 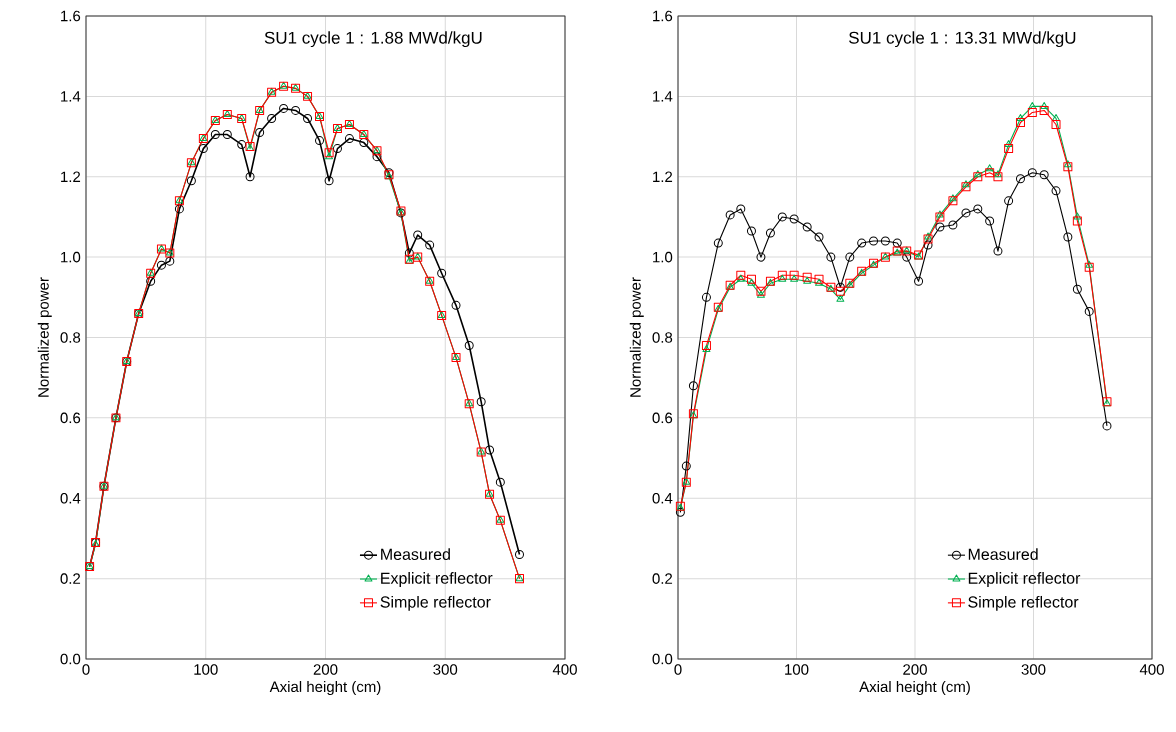 What do you see at coordinates (373, 39) in the screenshot?
I see `text: SU1 cycle 1 : 1.88 MWd/kgU` at bounding box center [373, 39].